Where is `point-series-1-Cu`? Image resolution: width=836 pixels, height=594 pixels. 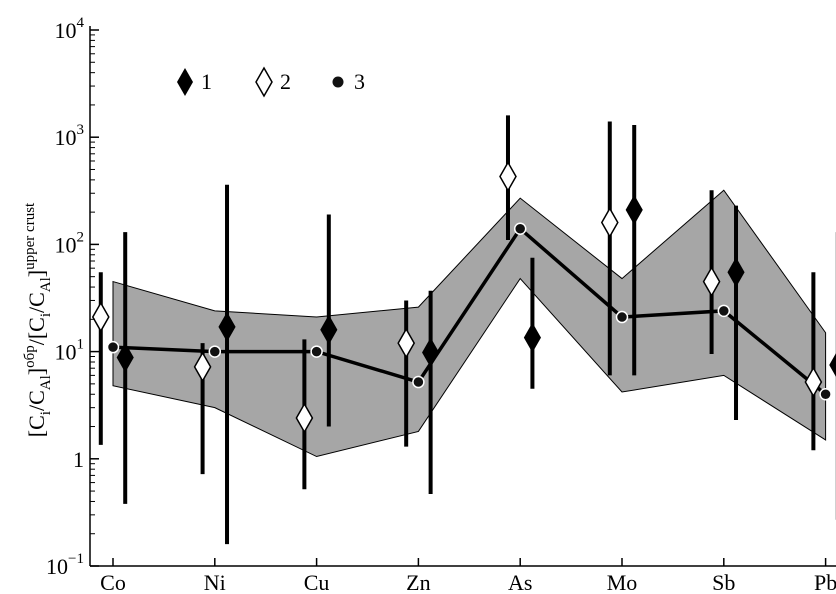
point-series-1-Cu is located at coordinates (329, 329).